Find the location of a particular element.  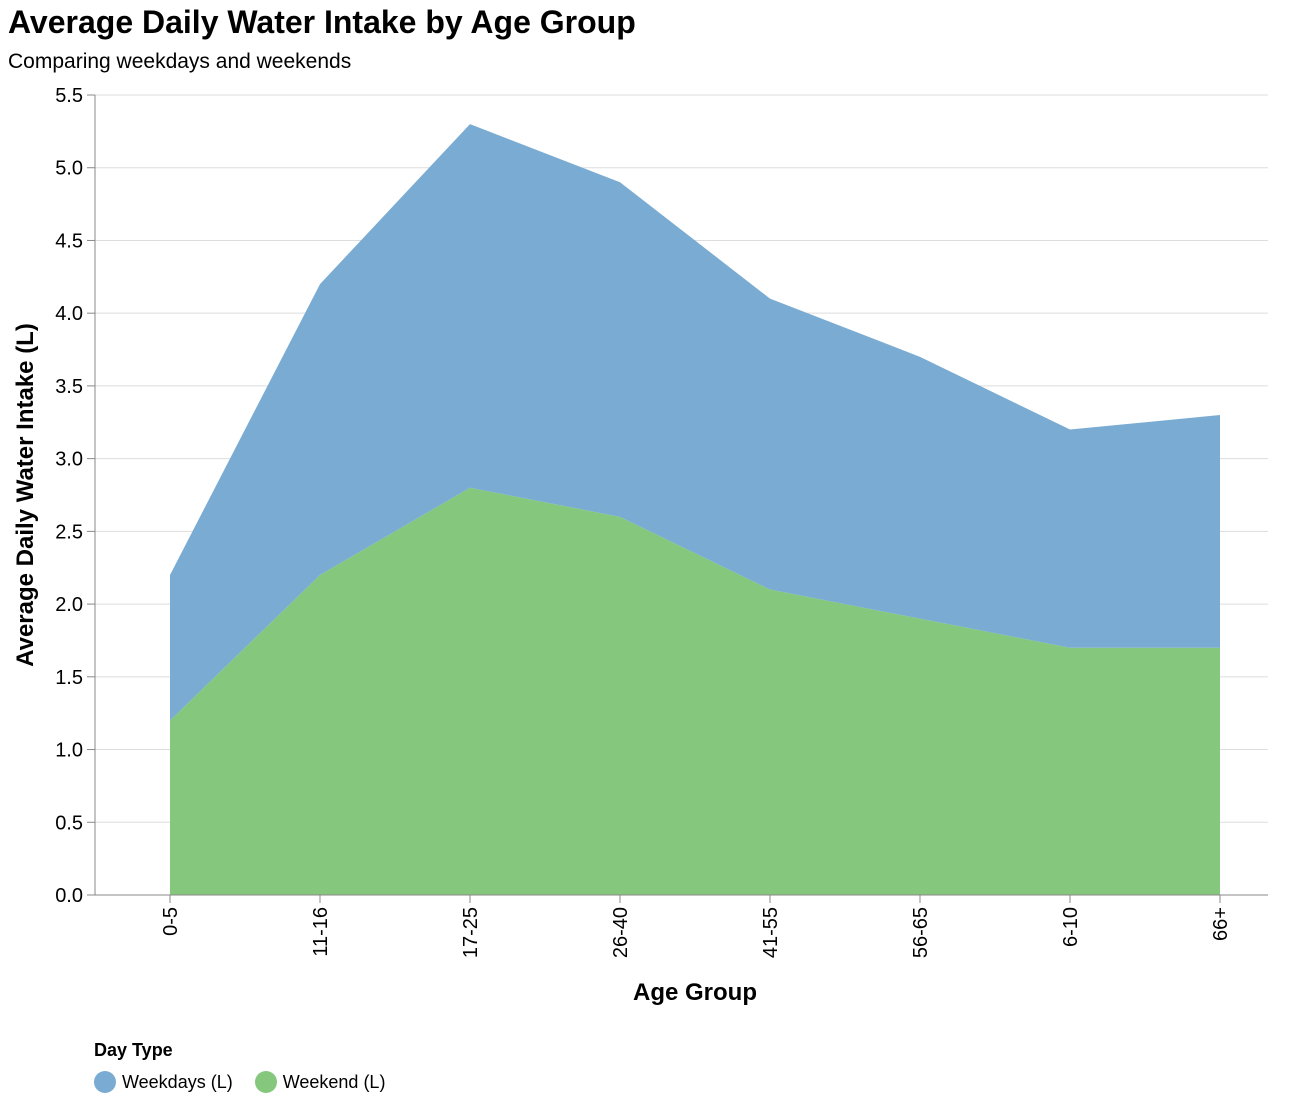

legend-swatch-weekend is located at coordinates (265, 1082).